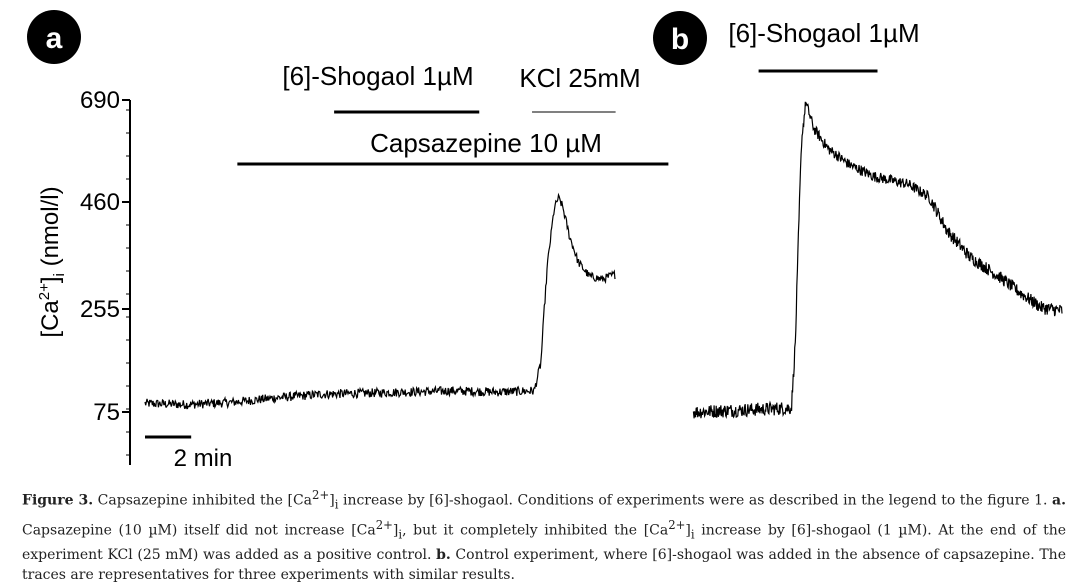  I want to click on shogaol-label-b: [6]-Shogaol 1µM, so click(823, 33).